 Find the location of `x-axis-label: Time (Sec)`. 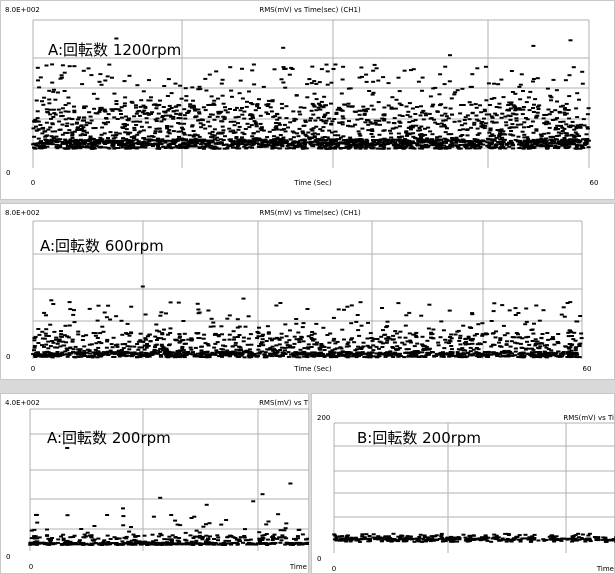

x-axis-label: Time (Sec) is located at coordinates (312, 369).